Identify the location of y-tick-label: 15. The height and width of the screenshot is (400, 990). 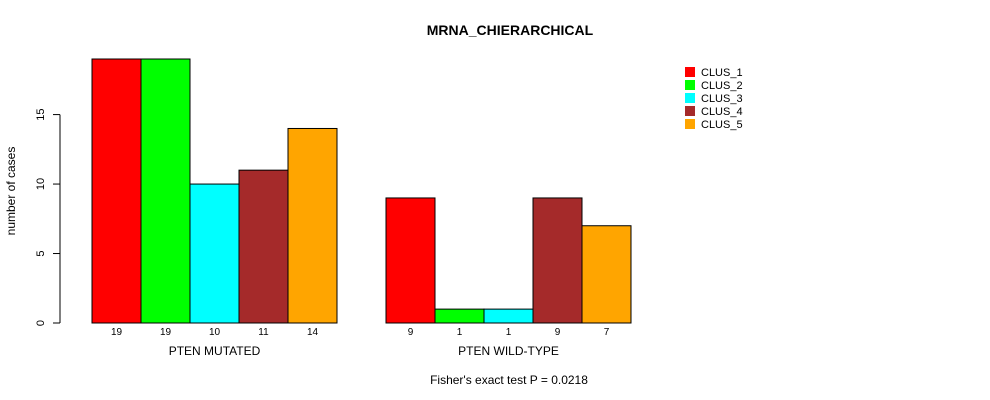
(41, 114).